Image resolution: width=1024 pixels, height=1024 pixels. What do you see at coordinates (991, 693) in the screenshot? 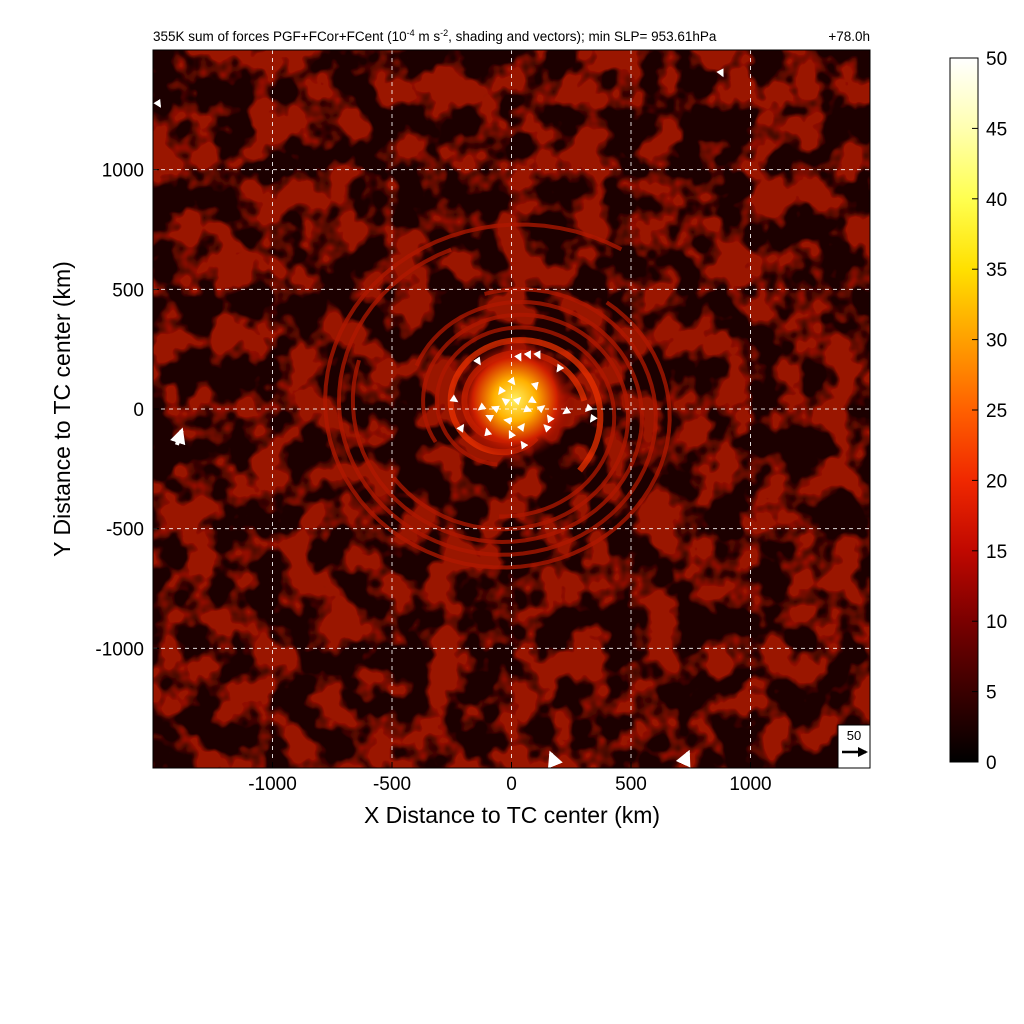
I see `colorbar-tick-label: 5` at bounding box center [991, 693].